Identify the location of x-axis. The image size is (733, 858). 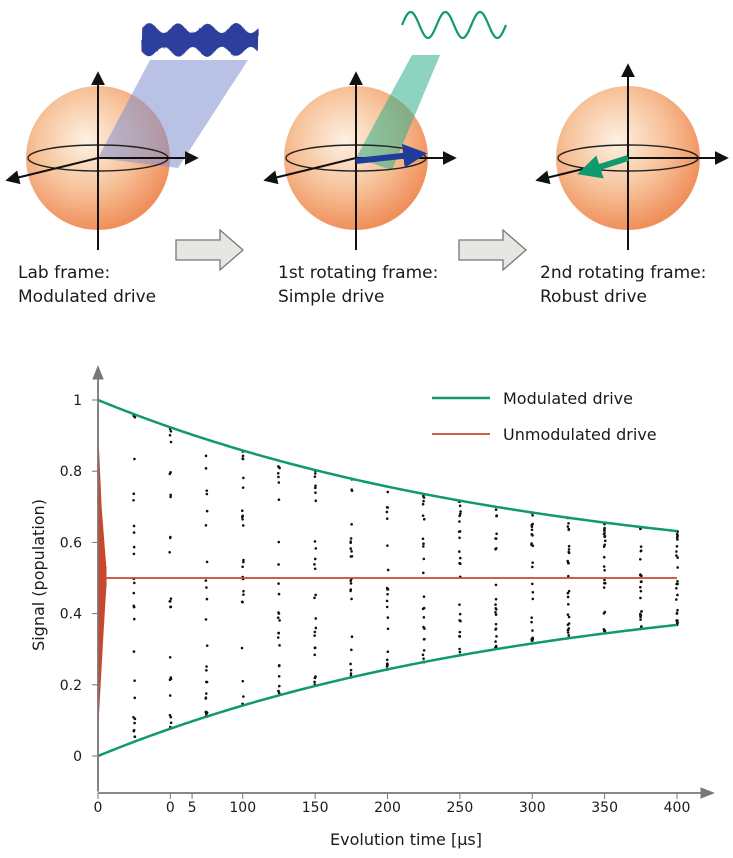
(310, 171).